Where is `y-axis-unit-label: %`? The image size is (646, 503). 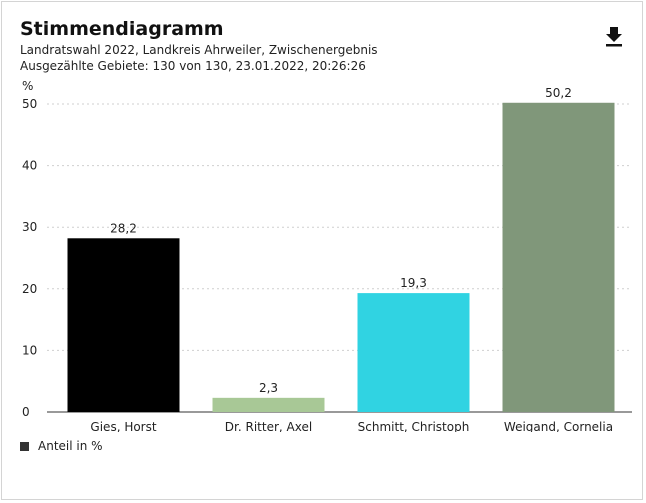
y-axis-unit-label: % is located at coordinates (27, 86).